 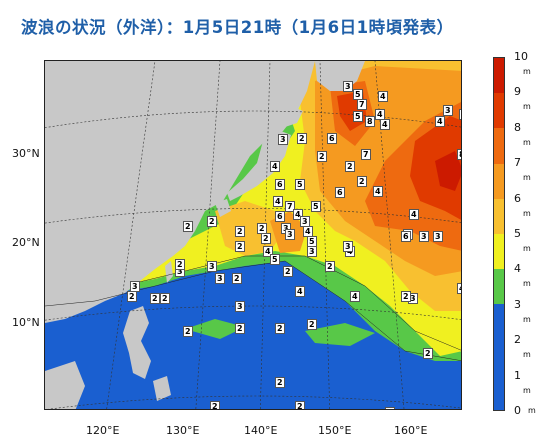 What do you see at coordinates (26, 322) in the screenshot?
I see `lat-label-10n: 10°N` at bounding box center [26, 322].